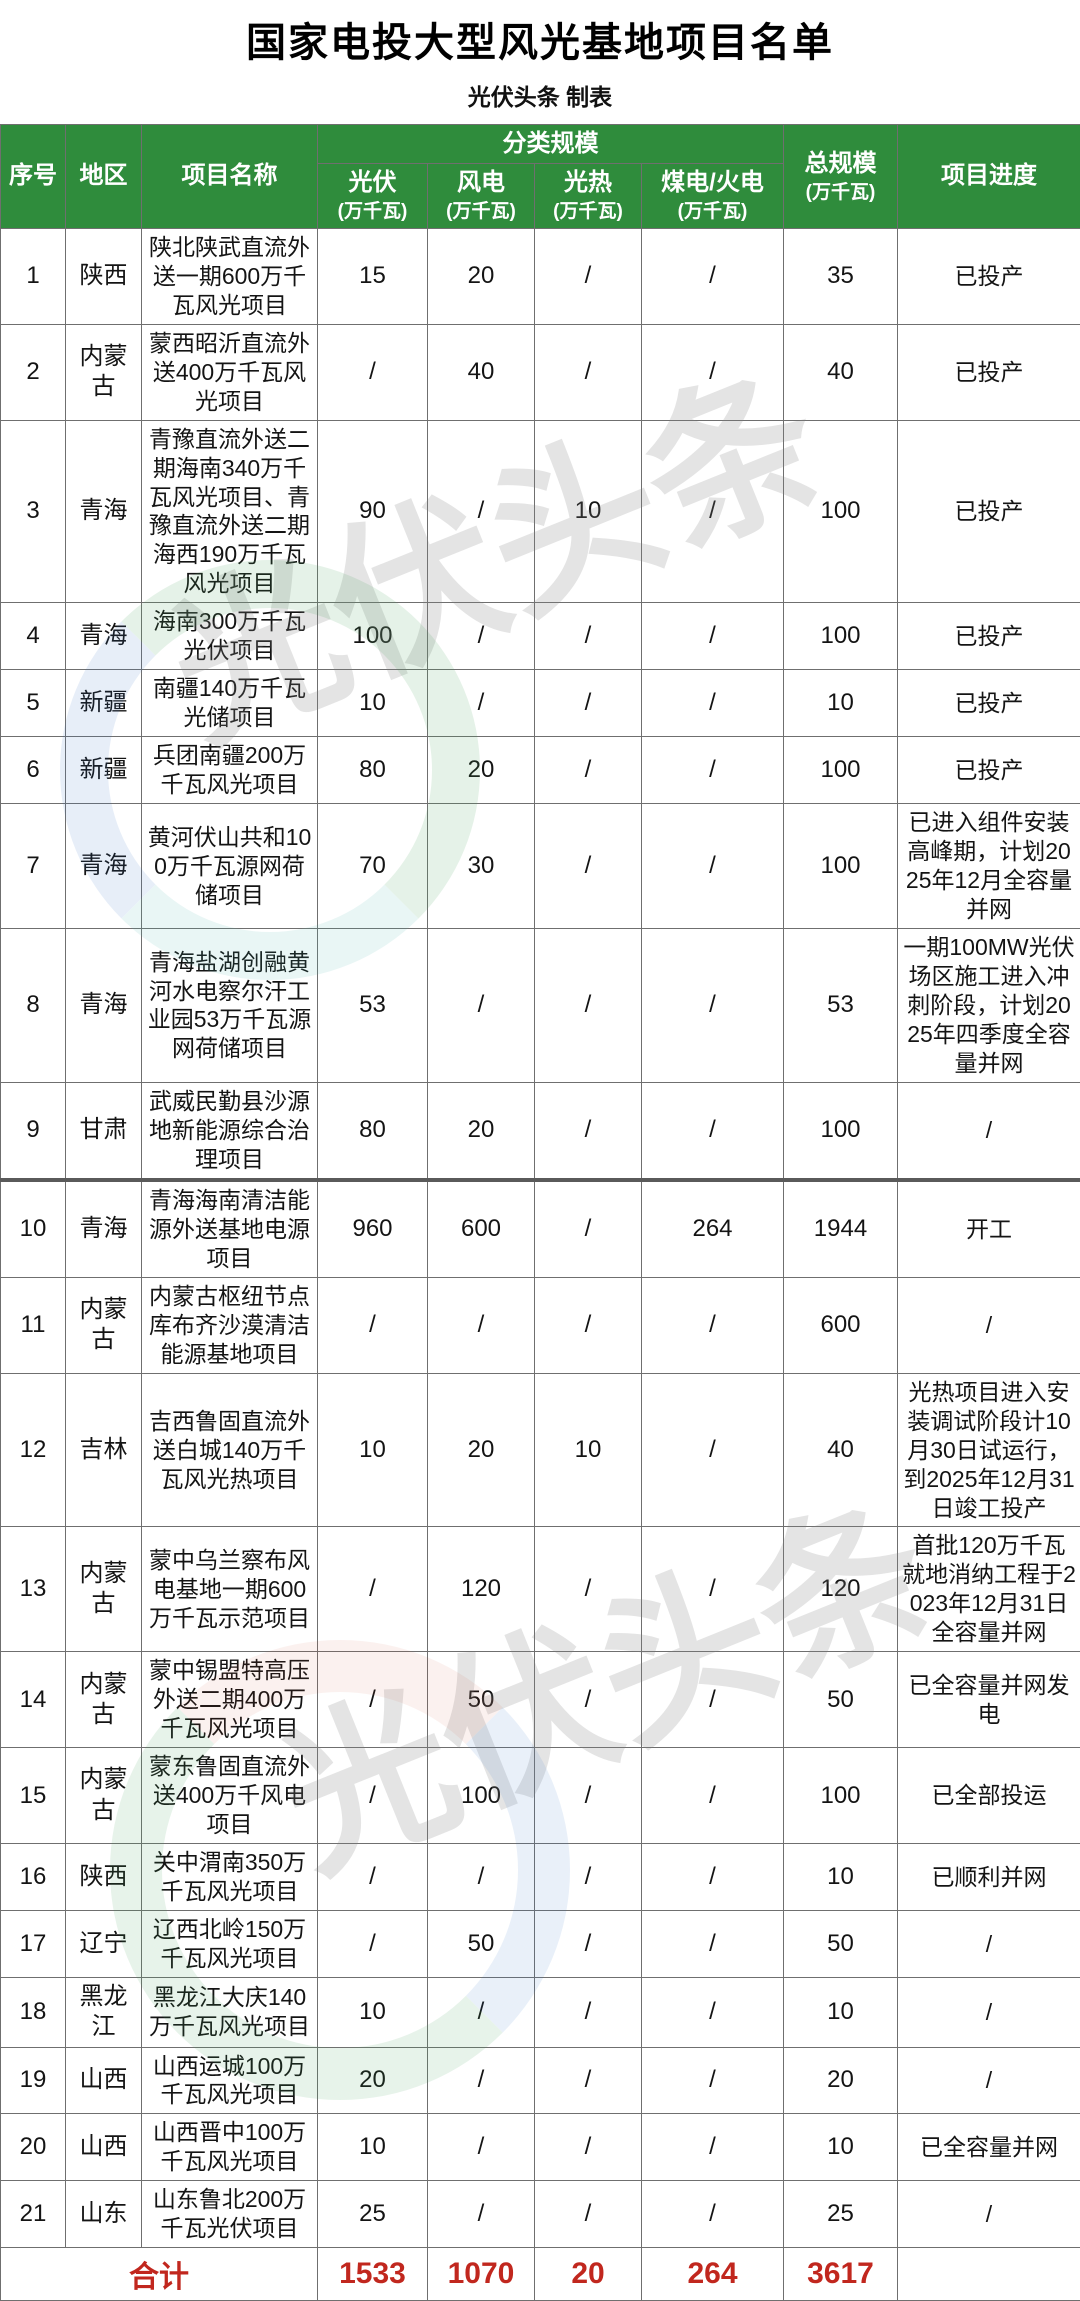 This screenshot has height=2301, width=1080. I want to click on row-no-cell: 7, so click(33, 866).